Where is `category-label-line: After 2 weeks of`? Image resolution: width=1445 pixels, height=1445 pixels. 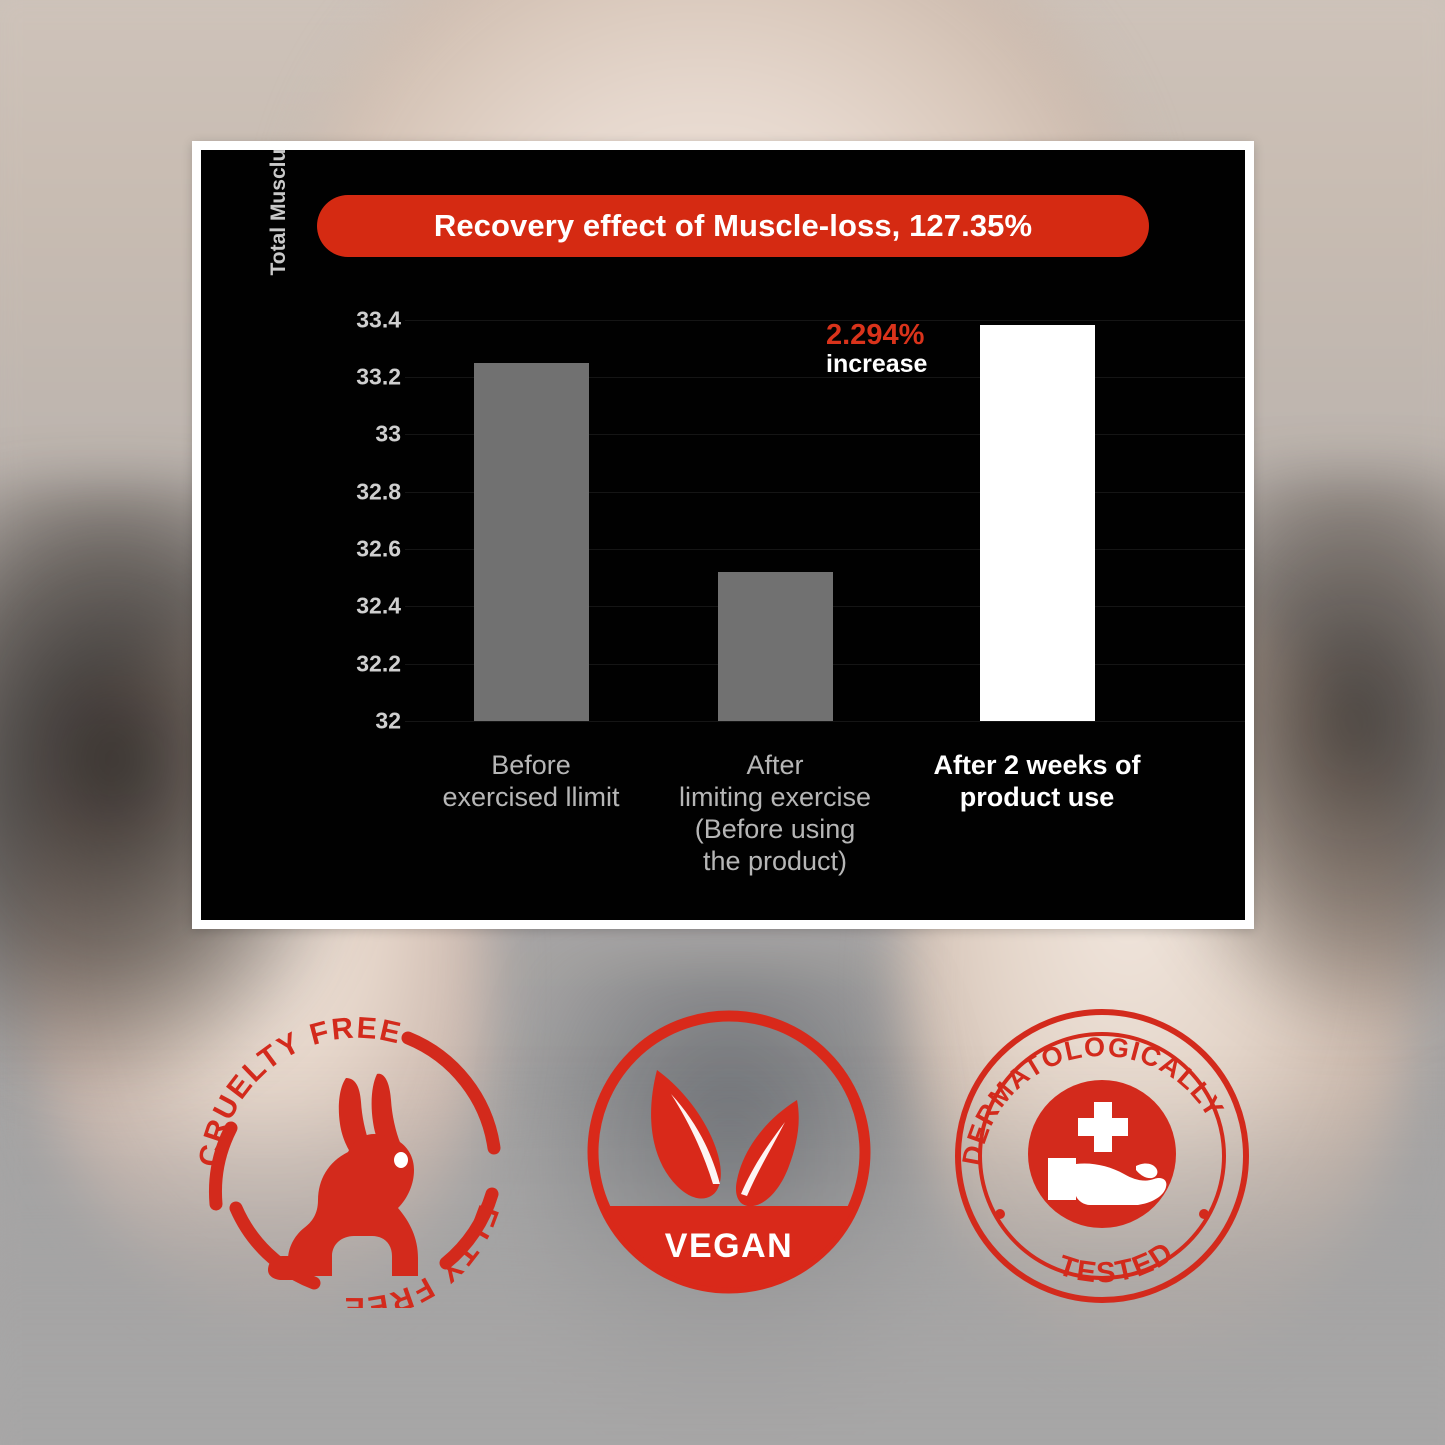 category-label-line: After 2 weeks of is located at coordinates (1037, 765).